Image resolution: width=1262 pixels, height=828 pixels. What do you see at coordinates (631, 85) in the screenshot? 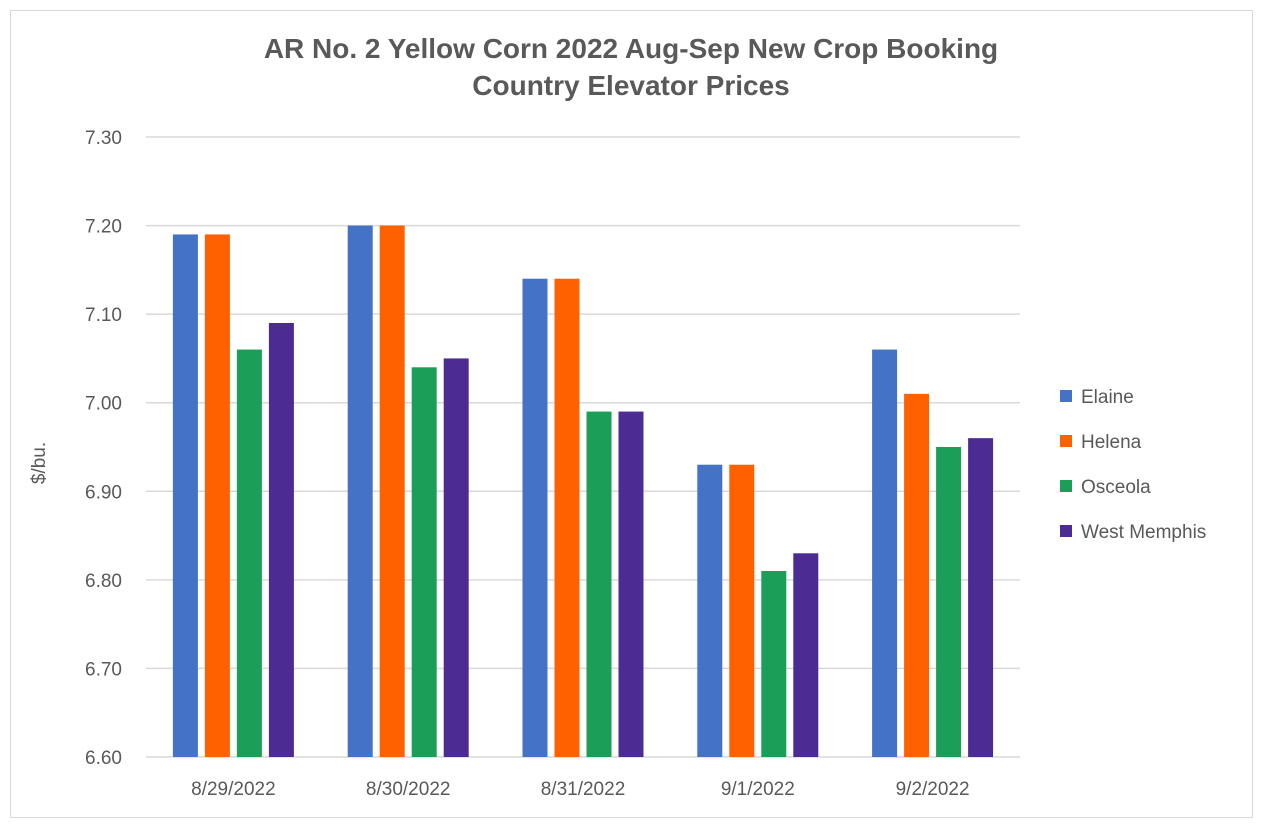
I see `chart-title-line-2: Country Elevator Prices` at bounding box center [631, 85].